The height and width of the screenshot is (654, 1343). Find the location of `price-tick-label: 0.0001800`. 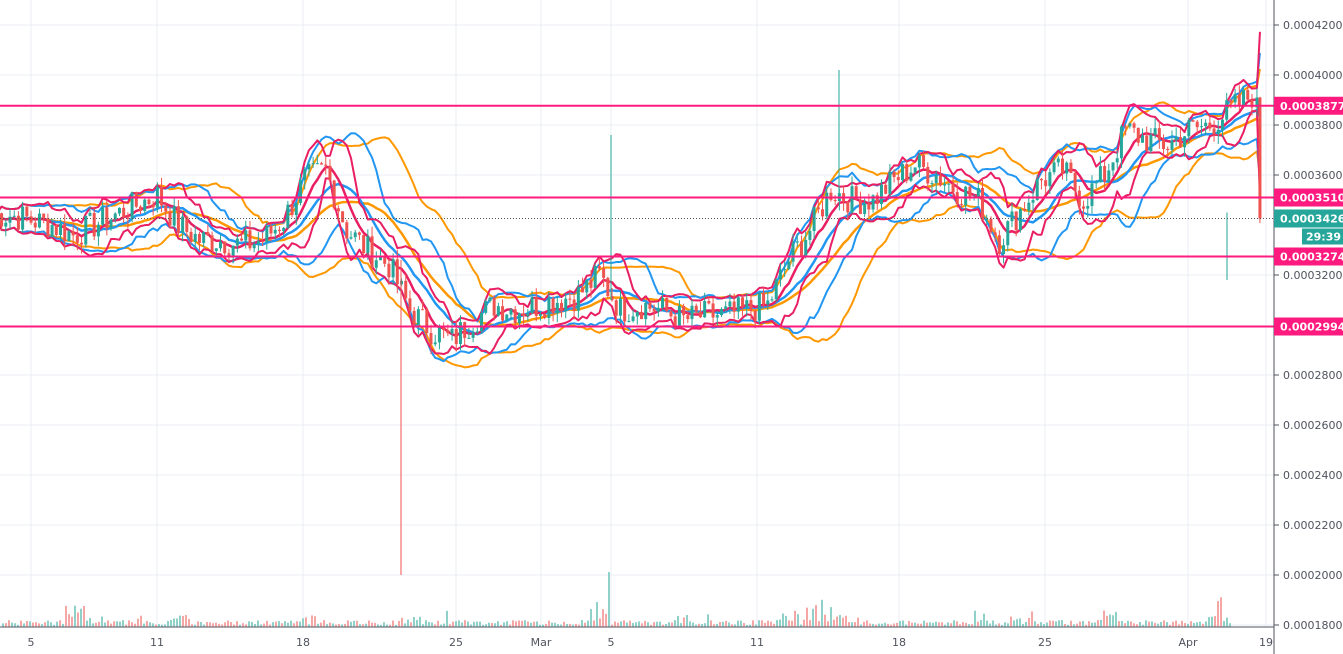

price-tick-label: 0.0001800 is located at coordinates (1313, 625).